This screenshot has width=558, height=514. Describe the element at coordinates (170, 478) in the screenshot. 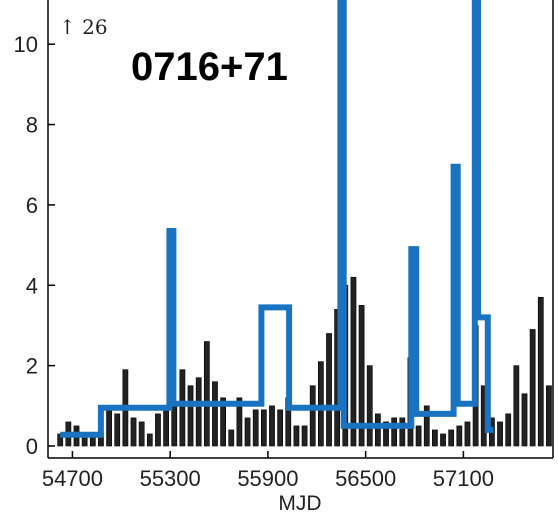

I see `x-tick-label: 55300` at that location.